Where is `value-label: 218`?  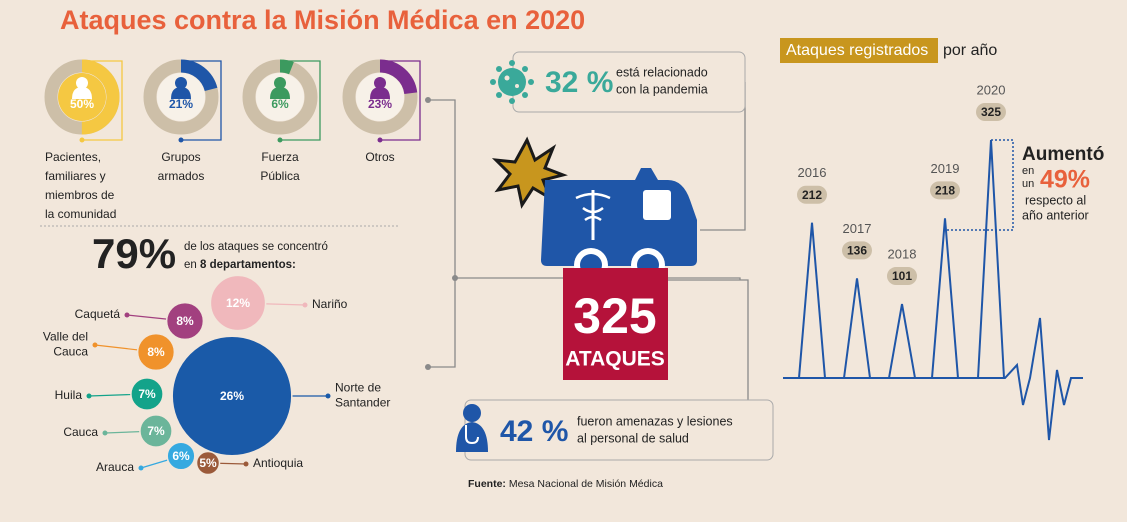
value-label: 218 is located at coordinates (945, 191).